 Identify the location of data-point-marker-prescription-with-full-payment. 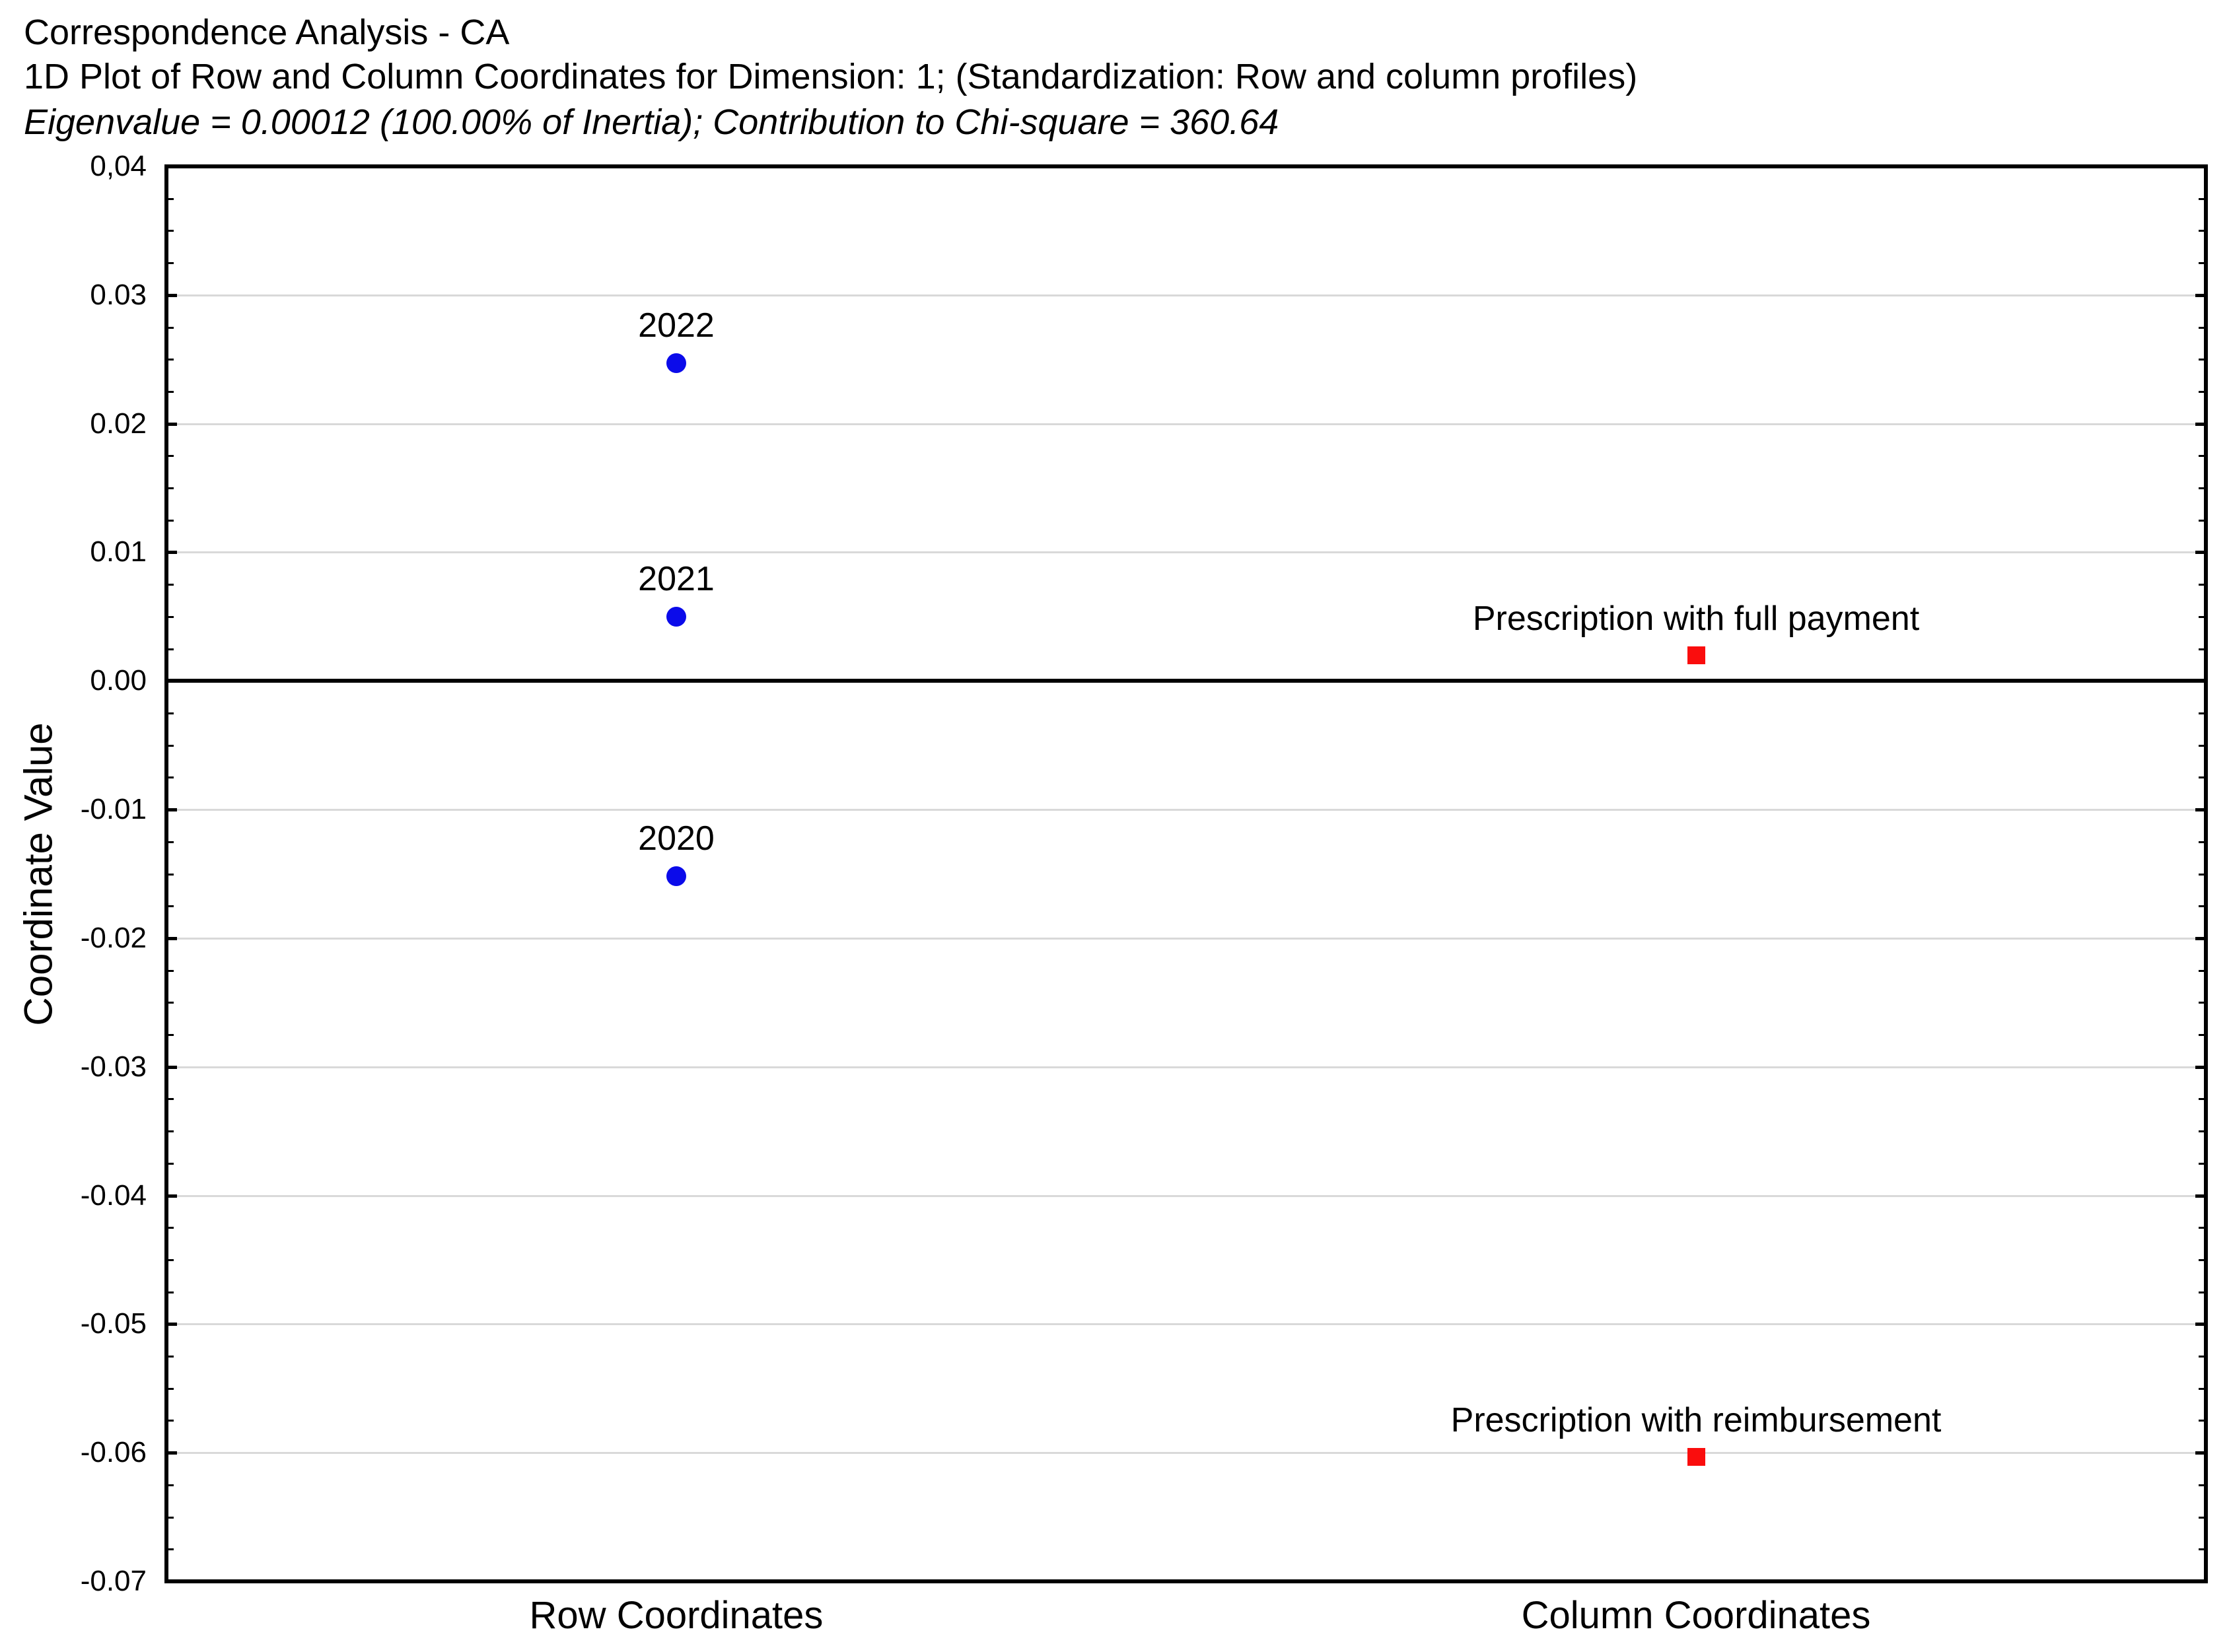
(1696, 655).